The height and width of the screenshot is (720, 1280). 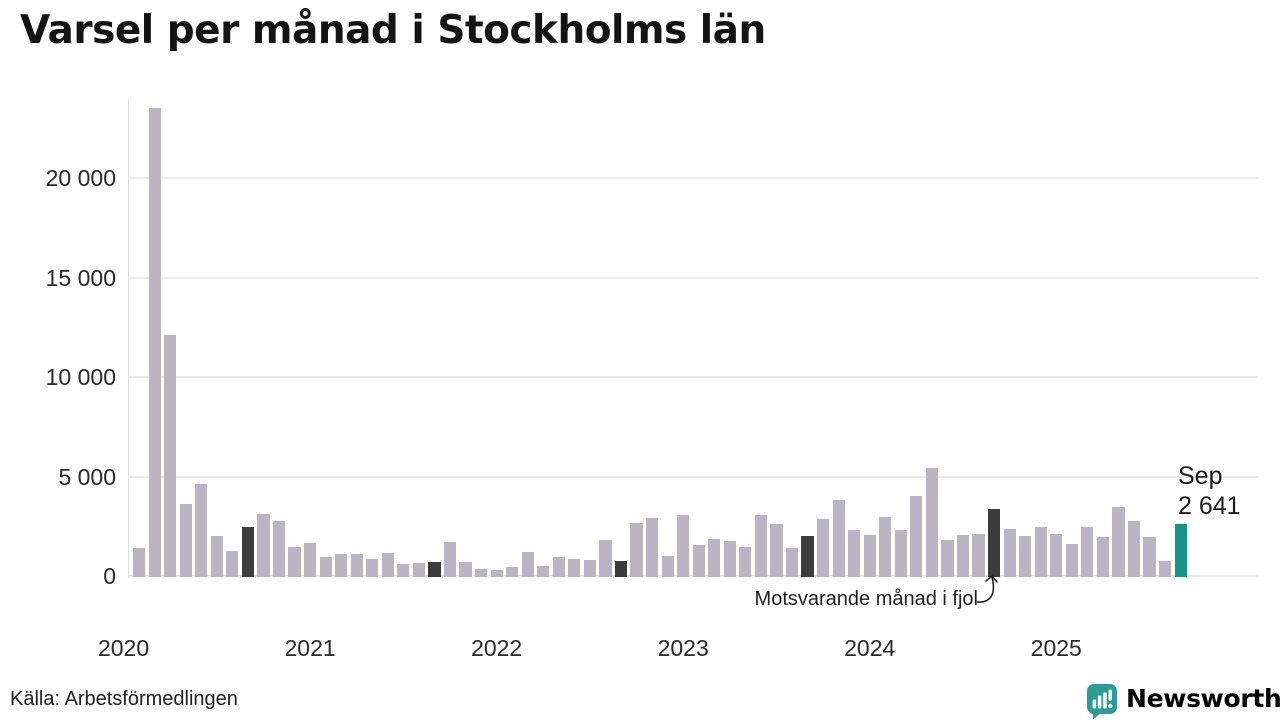 I want to click on current-month-value: 2 641, so click(x=1209, y=506).